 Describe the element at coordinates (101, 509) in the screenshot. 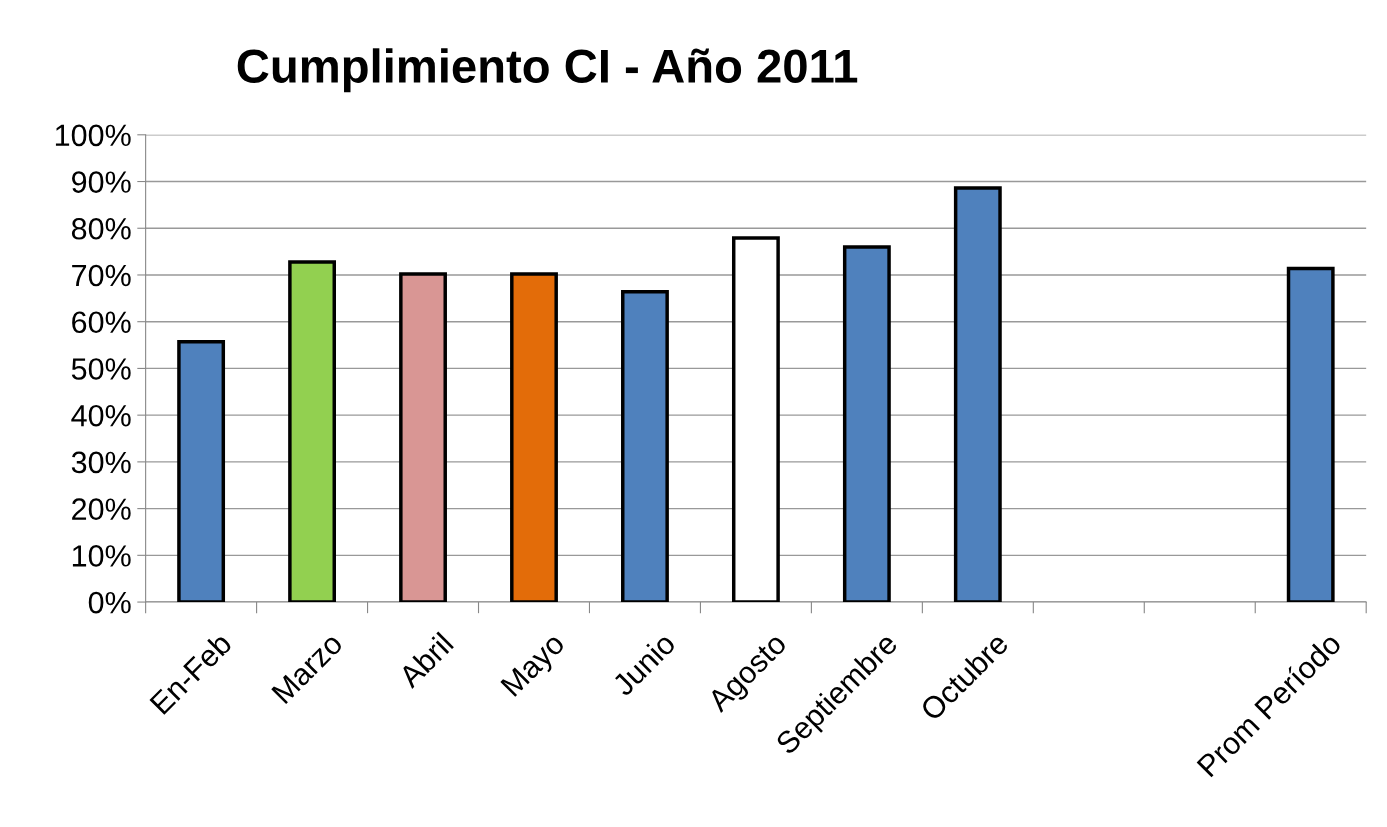

I see `y-tick-label: 20%` at that location.